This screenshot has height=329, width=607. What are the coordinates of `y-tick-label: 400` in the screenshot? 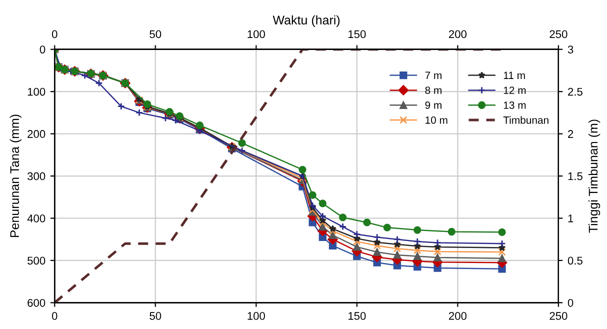 It's located at (36, 218).